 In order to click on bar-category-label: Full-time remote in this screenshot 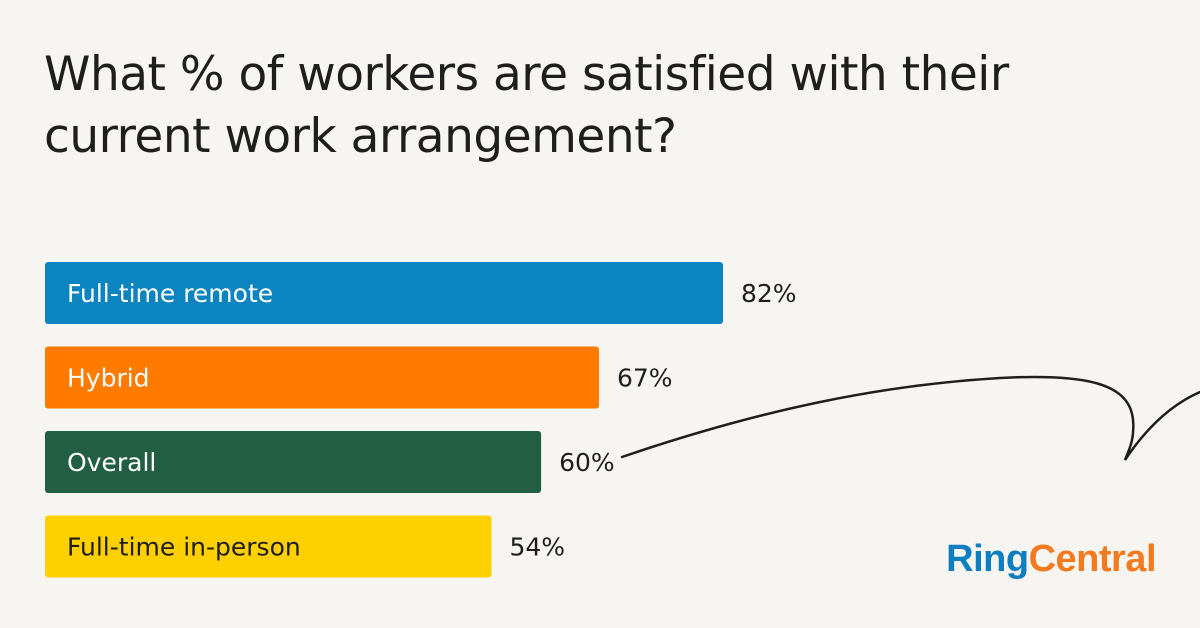, I will do `click(170, 293)`.